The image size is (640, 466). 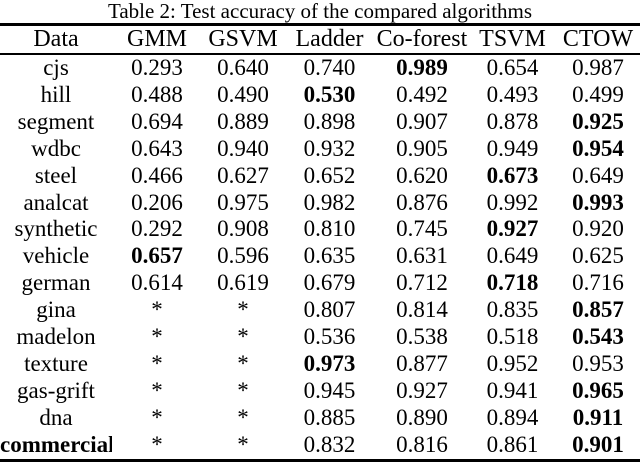 What do you see at coordinates (422, 121) in the screenshot?
I see `value-cell: 0.907` at bounding box center [422, 121].